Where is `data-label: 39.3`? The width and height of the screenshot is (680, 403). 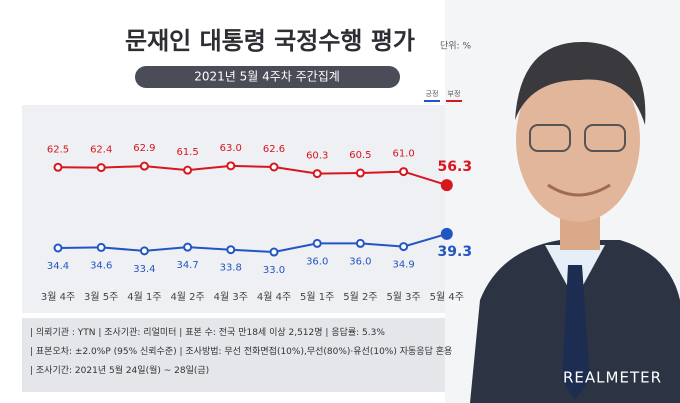 data-label: 39.3 is located at coordinates (455, 252).